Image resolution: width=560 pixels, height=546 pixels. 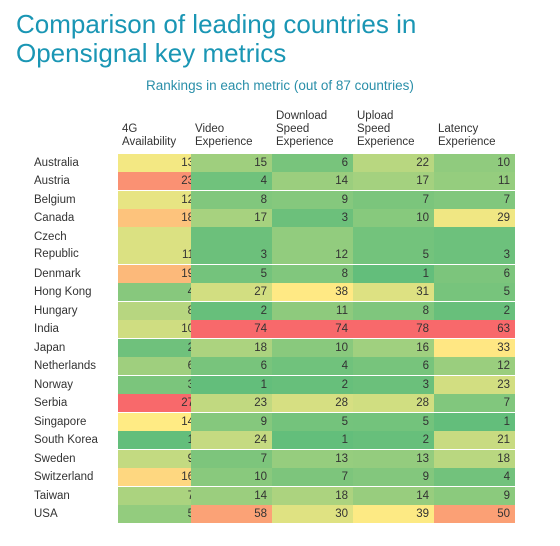 I want to click on heatmap-cell: 15, so click(x=231, y=162).